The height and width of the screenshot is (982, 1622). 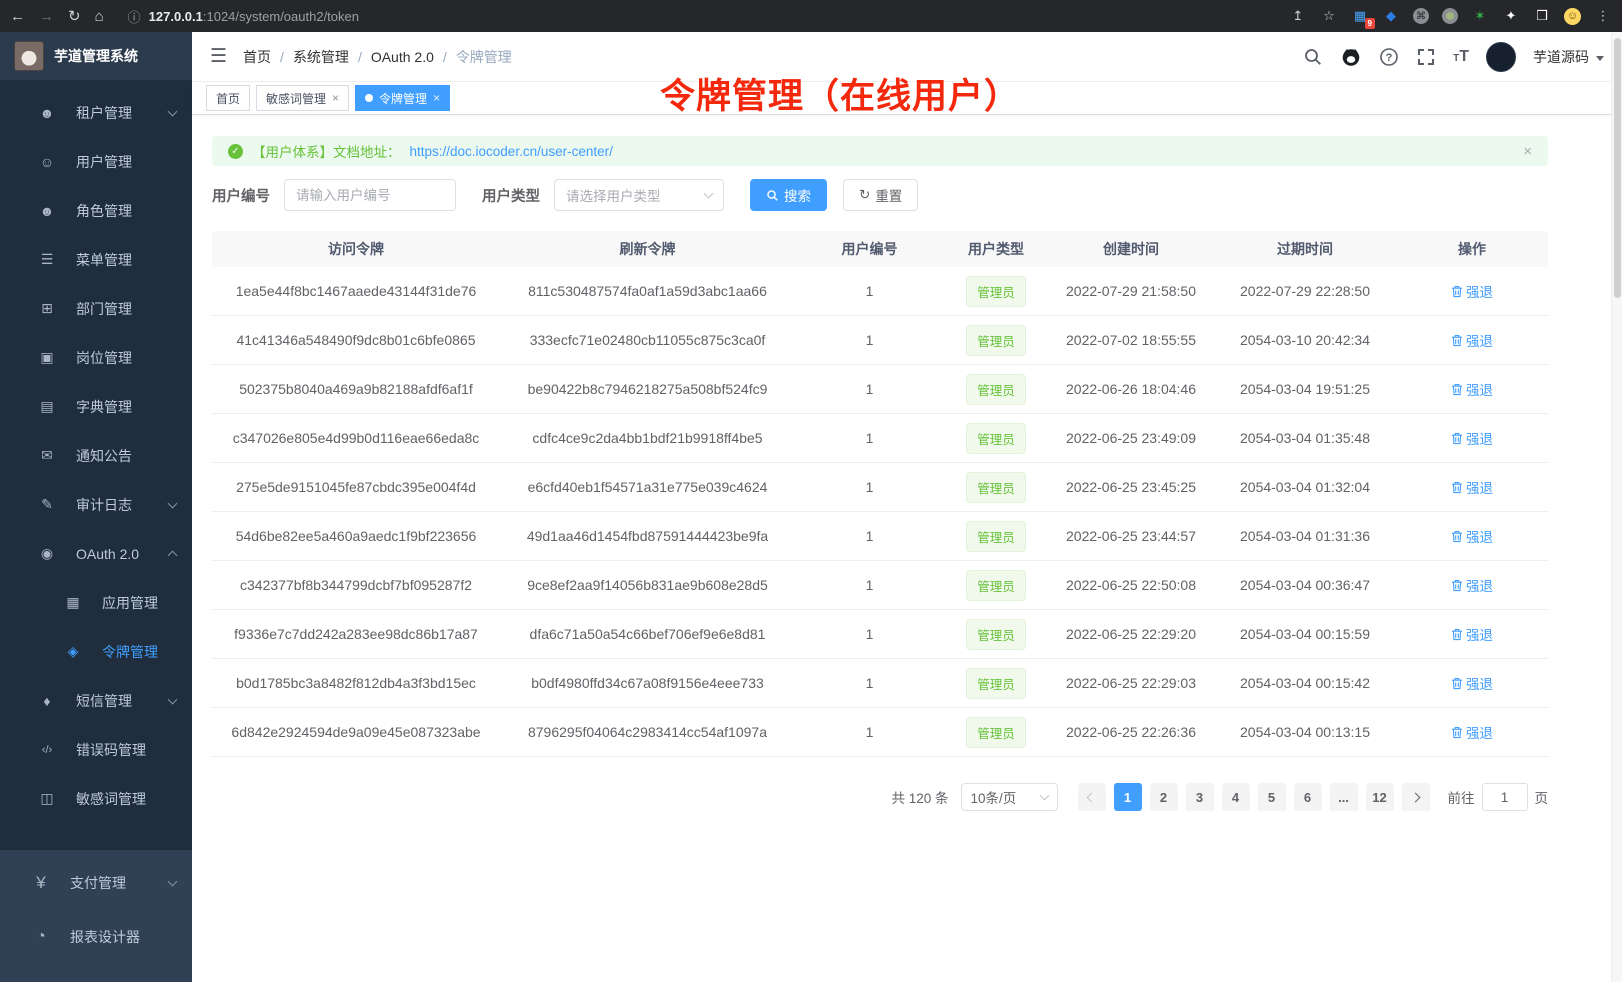 What do you see at coordinates (1603, 15) in the screenshot?
I see `browser-menu-icon: ⋮` at bounding box center [1603, 15].